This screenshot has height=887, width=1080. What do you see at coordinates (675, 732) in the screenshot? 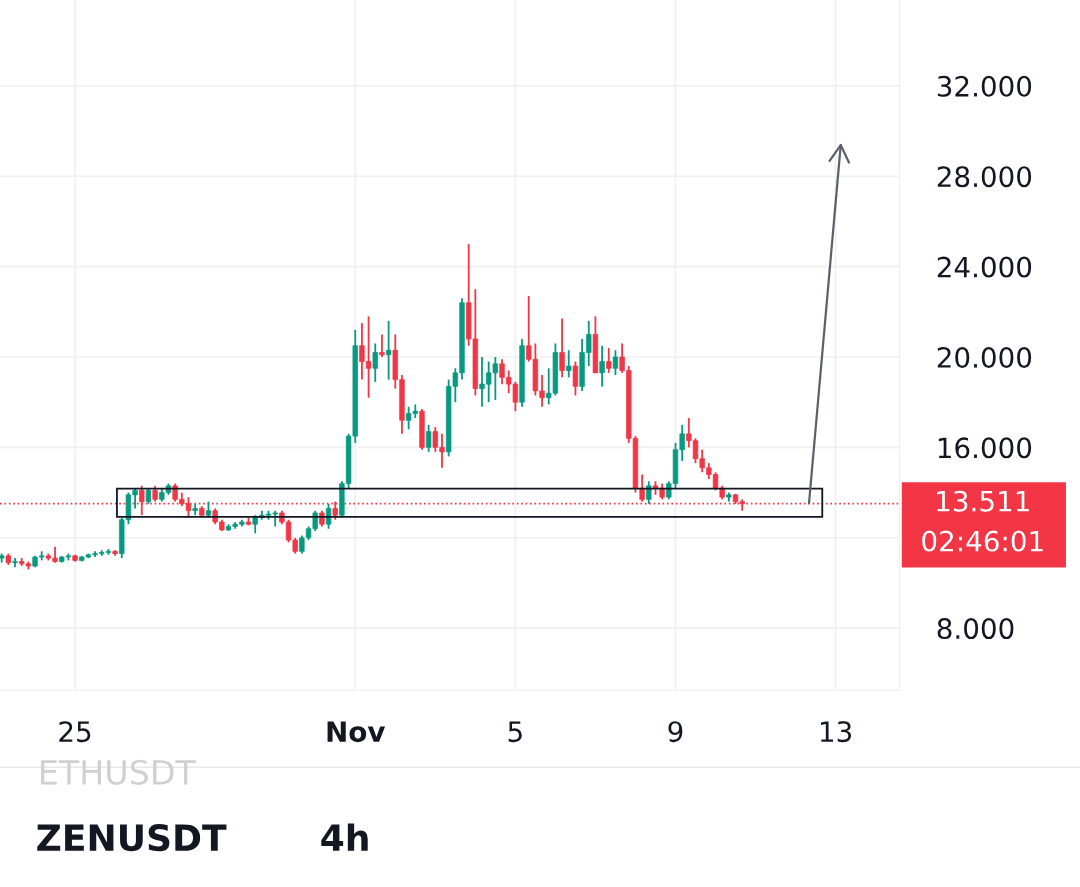
I see `x-tick-label: 9` at bounding box center [675, 732].